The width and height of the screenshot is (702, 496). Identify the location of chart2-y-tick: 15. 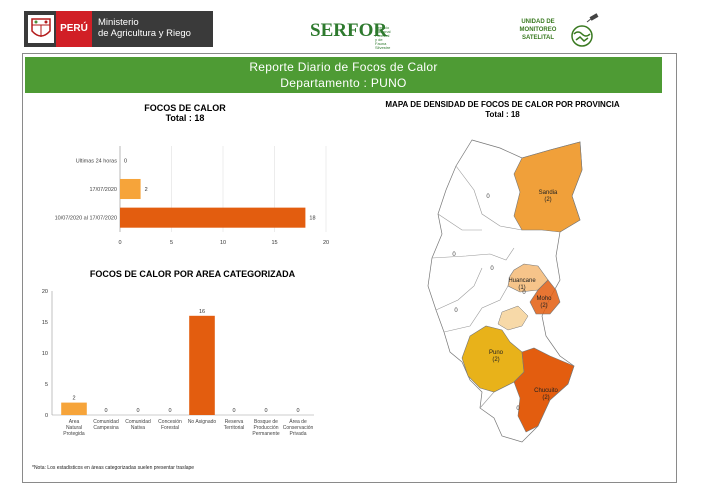
(45, 323).